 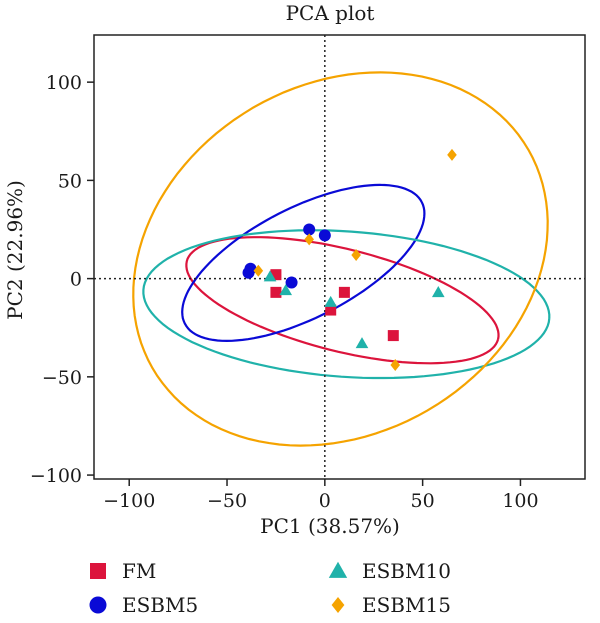 I want to click on y-tick-label: −100, so click(x=56, y=476).